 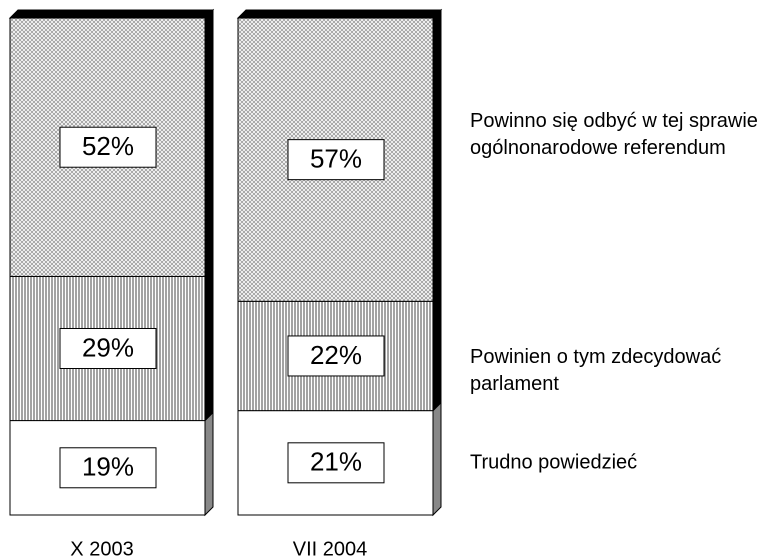 What do you see at coordinates (554, 462) in the screenshot?
I see `legend-entry: Trudno powiedzieć` at bounding box center [554, 462].